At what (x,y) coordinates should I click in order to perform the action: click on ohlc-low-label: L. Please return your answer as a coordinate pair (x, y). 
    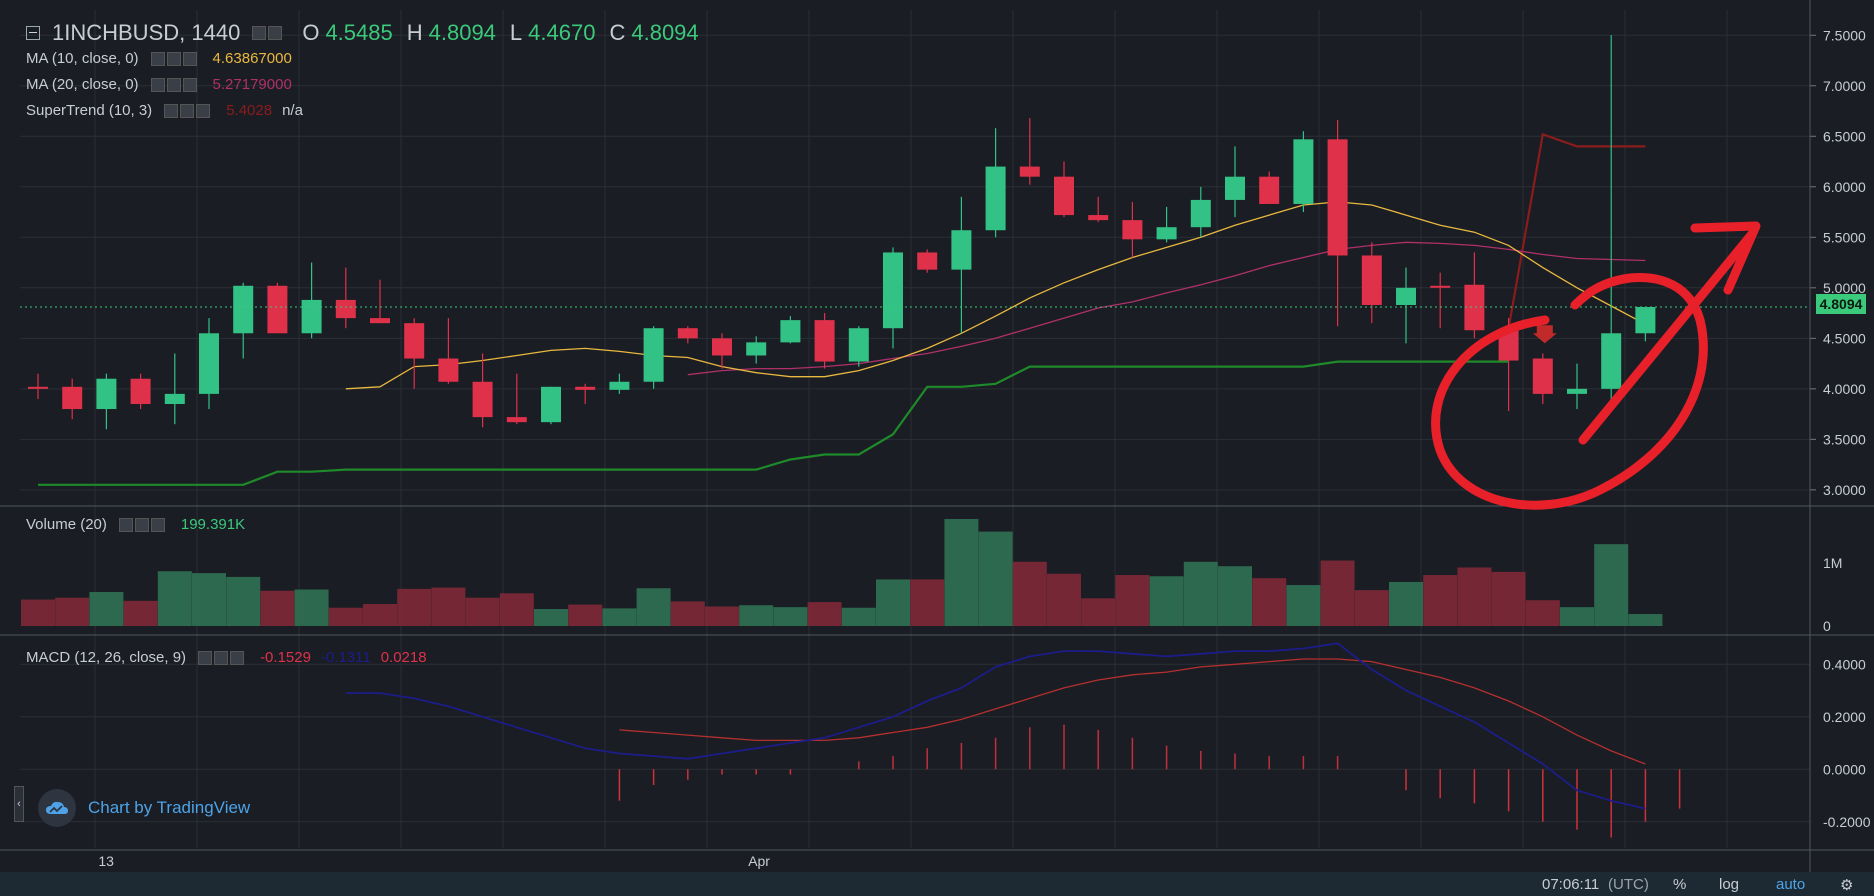
    Looking at the image, I should click on (516, 32).